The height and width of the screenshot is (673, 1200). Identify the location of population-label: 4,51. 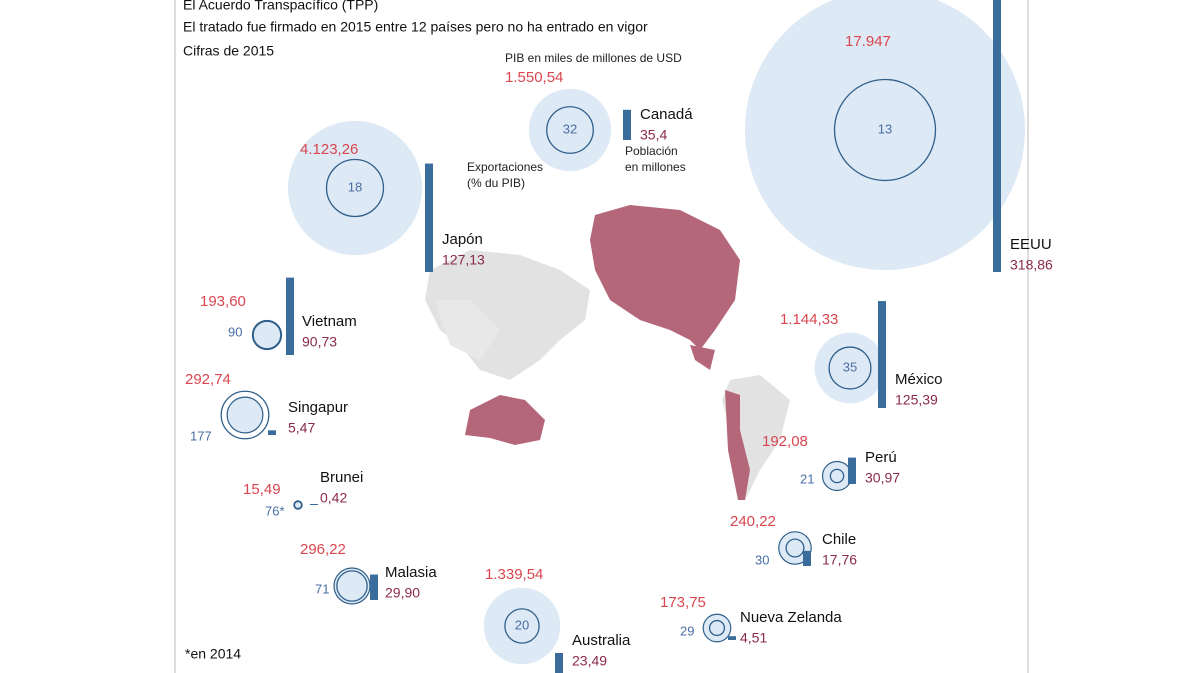
(753, 638).